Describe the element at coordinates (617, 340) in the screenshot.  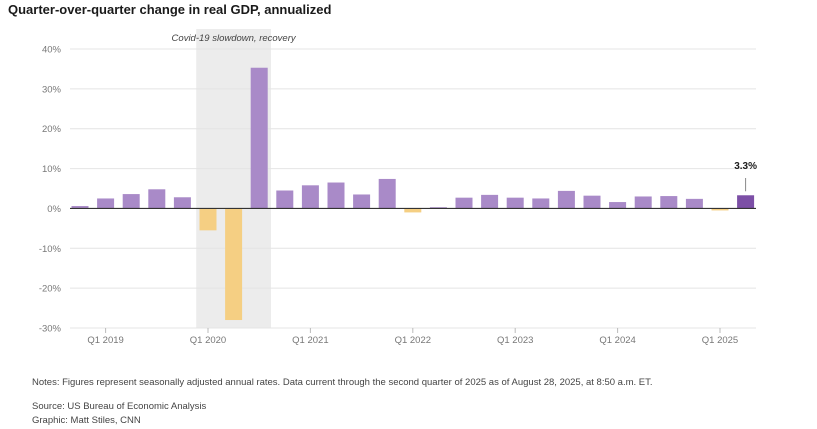
I see `x-tick-label: Q1 2024` at that location.